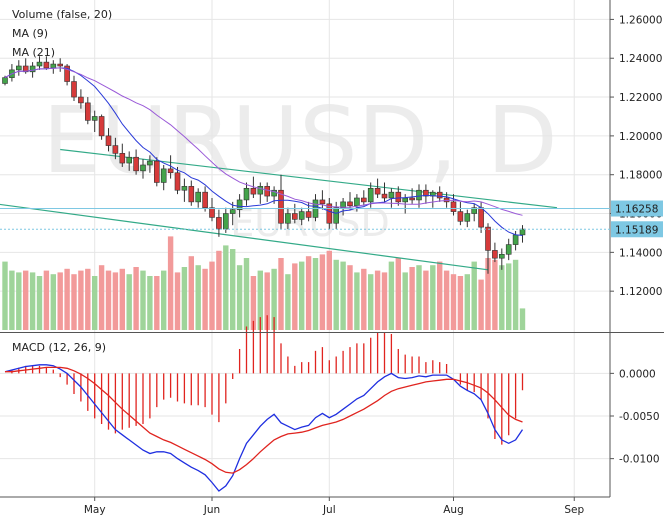 The width and height of the screenshot is (664, 519). I want to click on price-tags: 1.16258 1.15189, so click(331, 219).